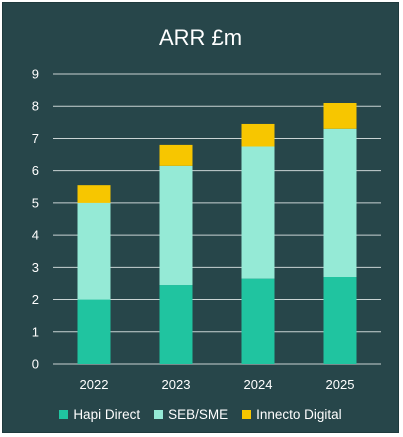  Describe the element at coordinates (159, 414) in the screenshot. I see `legend-swatch-seb-sme` at that location.